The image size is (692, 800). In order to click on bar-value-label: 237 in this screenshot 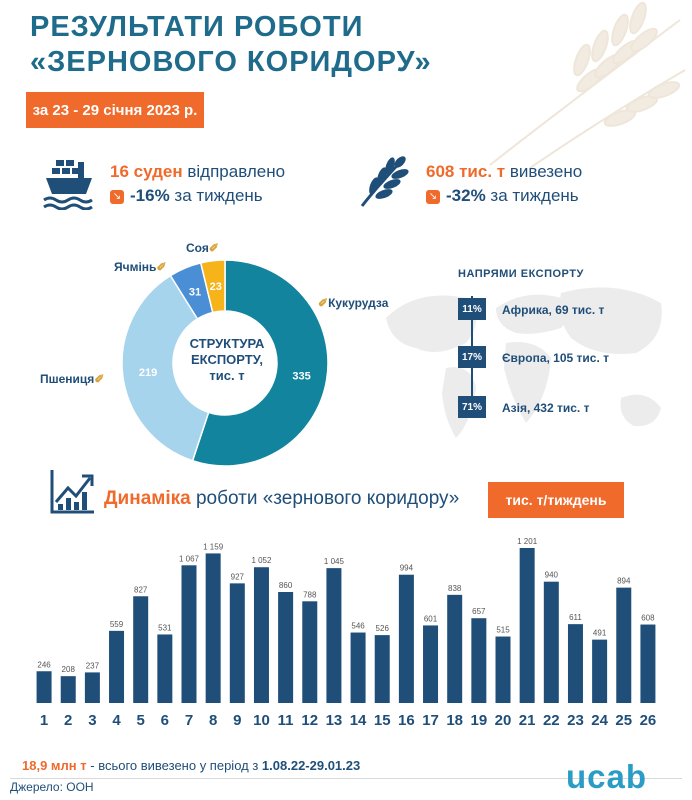, I will do `click(93, 665)`.